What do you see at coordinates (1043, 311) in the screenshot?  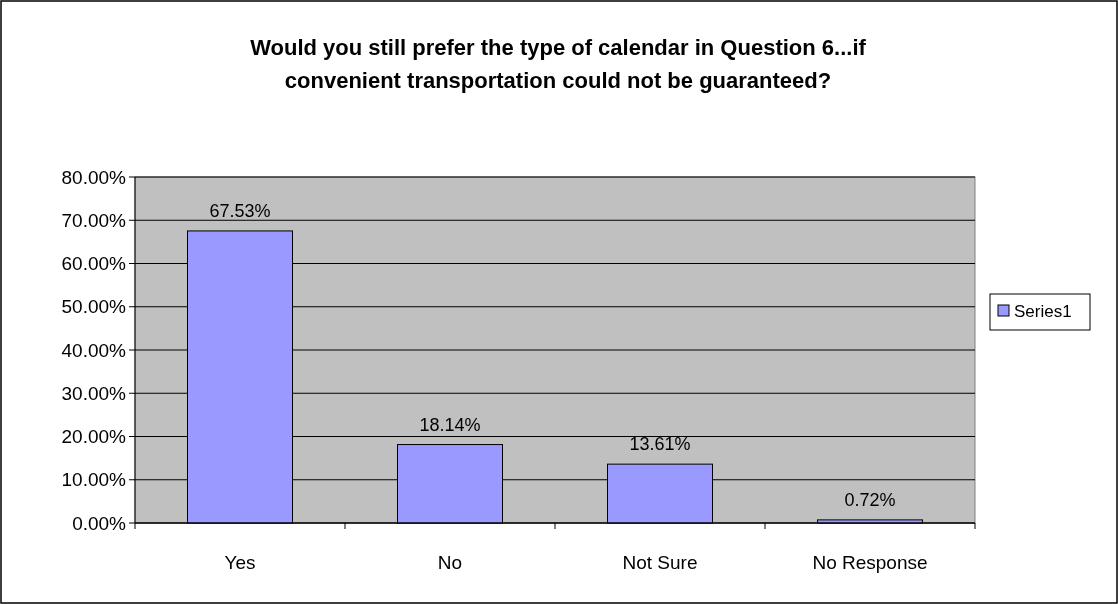 I see `legend-label: Series1` at bounding box center [1043, 311].